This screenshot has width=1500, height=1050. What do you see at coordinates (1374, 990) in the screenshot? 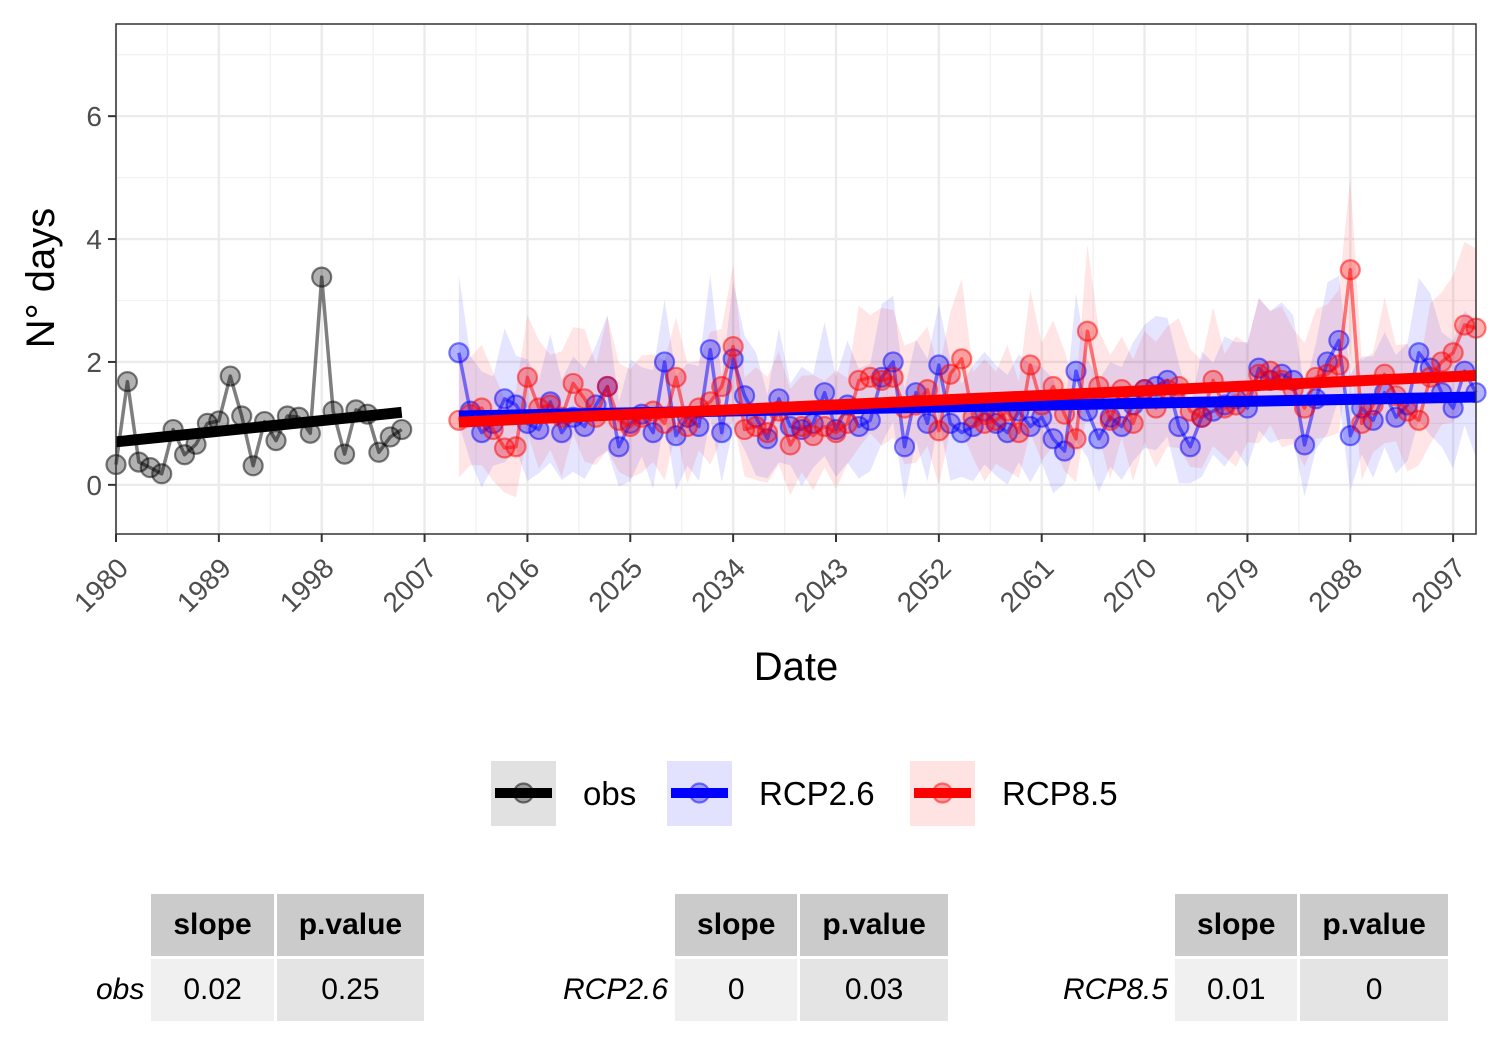
I see `pvalue-value: 0` at bounding box center [1374, 990].